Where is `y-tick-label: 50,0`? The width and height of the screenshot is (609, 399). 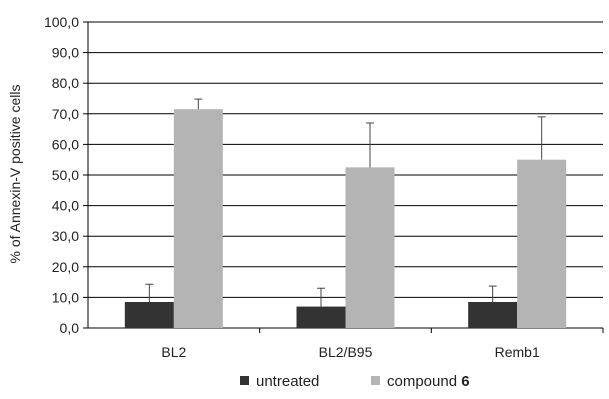
y-tick-label: 50,0 is located at coordinates (65, 175).